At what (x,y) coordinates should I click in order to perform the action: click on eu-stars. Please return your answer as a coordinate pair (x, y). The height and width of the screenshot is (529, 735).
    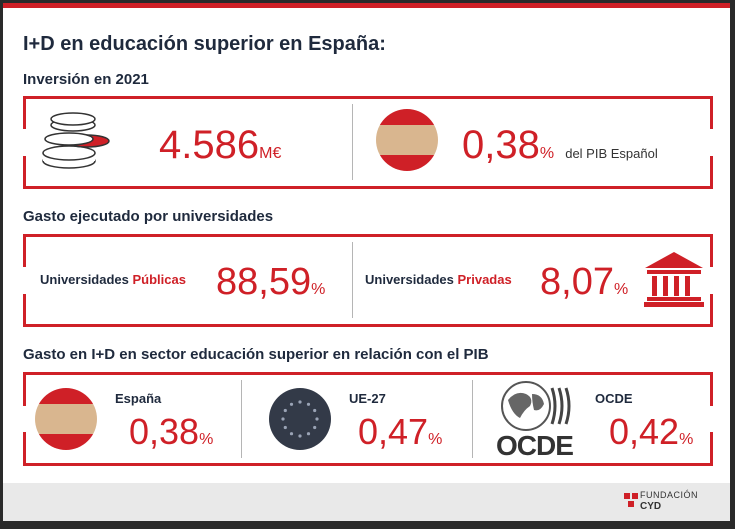
    Looking at the image, I should click on (300, 419).